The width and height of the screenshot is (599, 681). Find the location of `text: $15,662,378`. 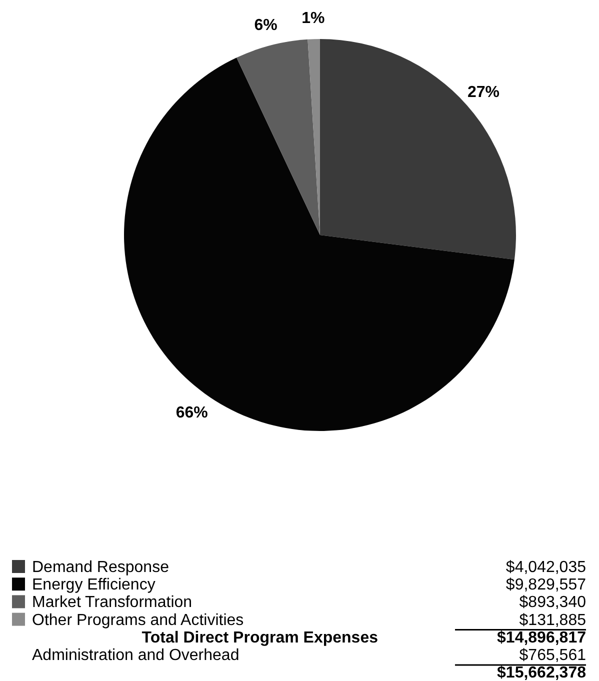

text: $15,662,378 is located at coordinates (541, 672).